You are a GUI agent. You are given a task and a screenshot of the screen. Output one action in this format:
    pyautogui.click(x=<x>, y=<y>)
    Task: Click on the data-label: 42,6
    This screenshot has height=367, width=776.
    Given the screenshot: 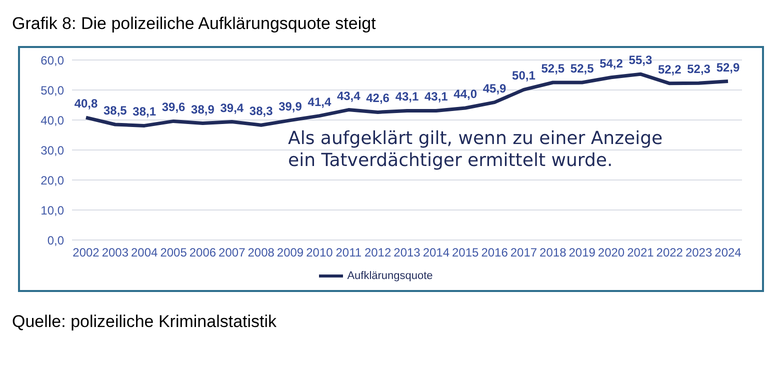 What is the action you would take?
    pyautogui.click(x=378, y=98)
    